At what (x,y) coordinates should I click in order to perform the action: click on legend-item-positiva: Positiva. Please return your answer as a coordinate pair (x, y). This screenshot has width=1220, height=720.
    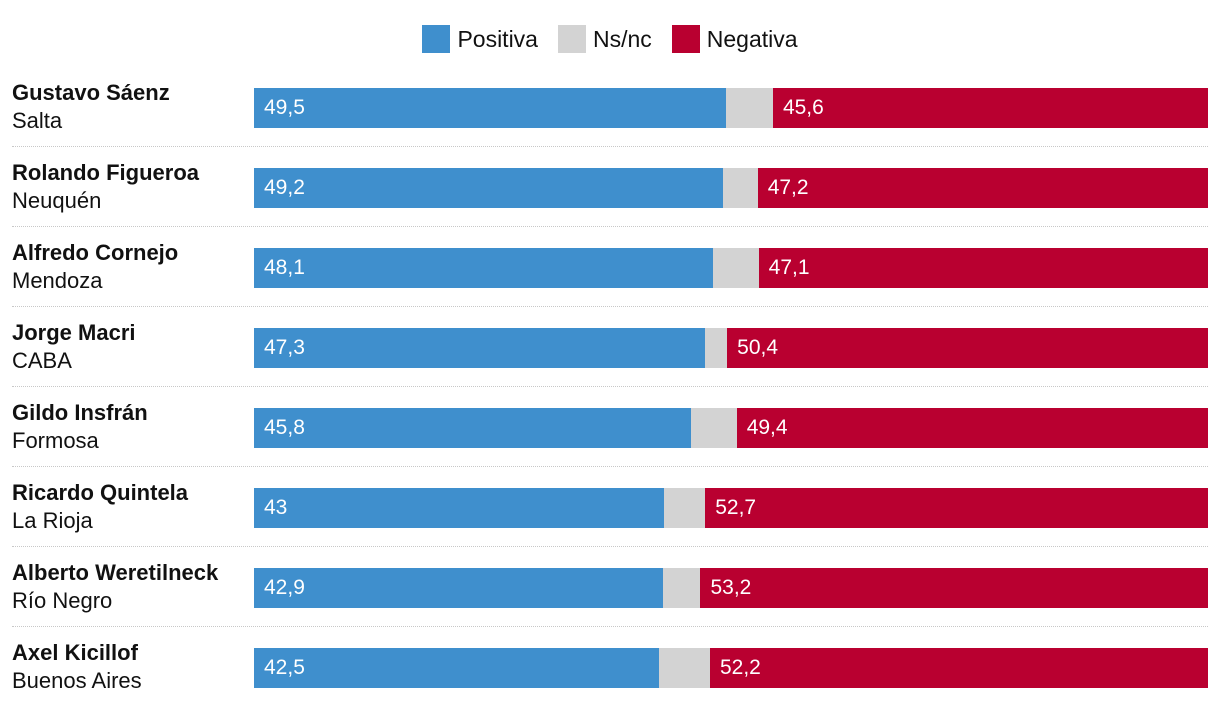
    Looking at the image, I should click on (480, 39).